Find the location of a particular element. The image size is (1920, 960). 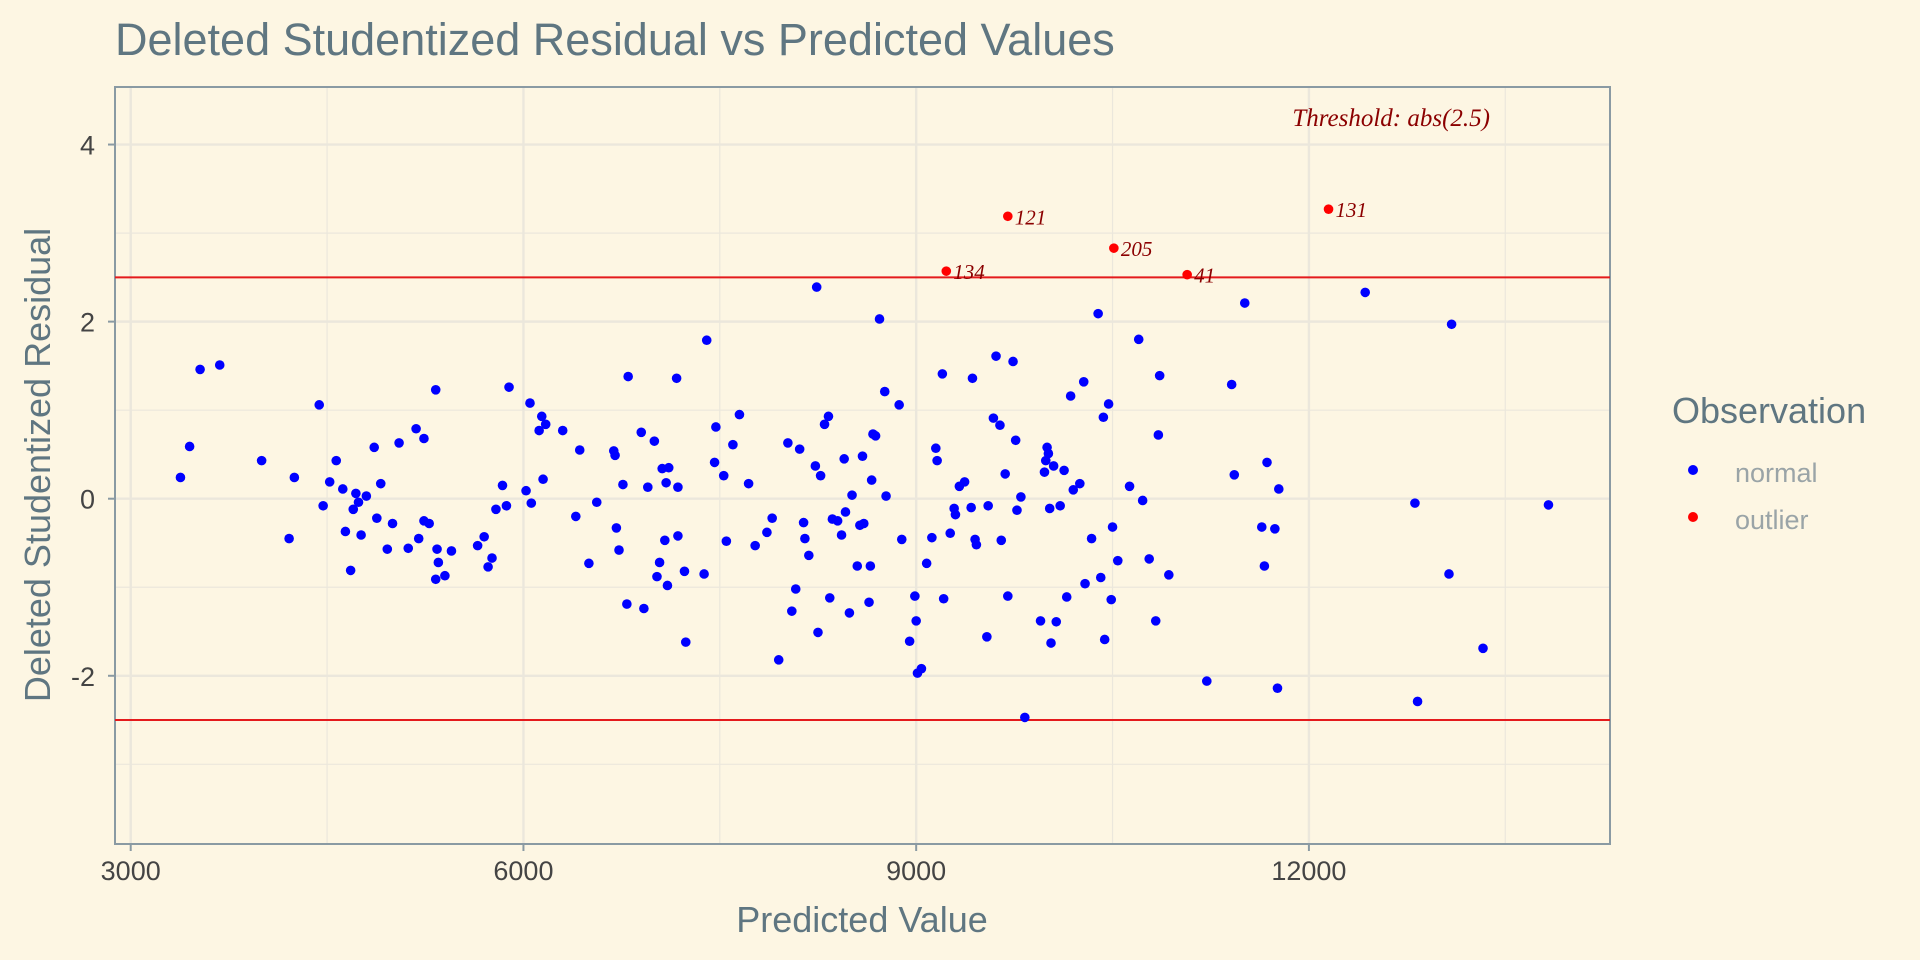

outlier-points is located at coordinates (1137, 242).